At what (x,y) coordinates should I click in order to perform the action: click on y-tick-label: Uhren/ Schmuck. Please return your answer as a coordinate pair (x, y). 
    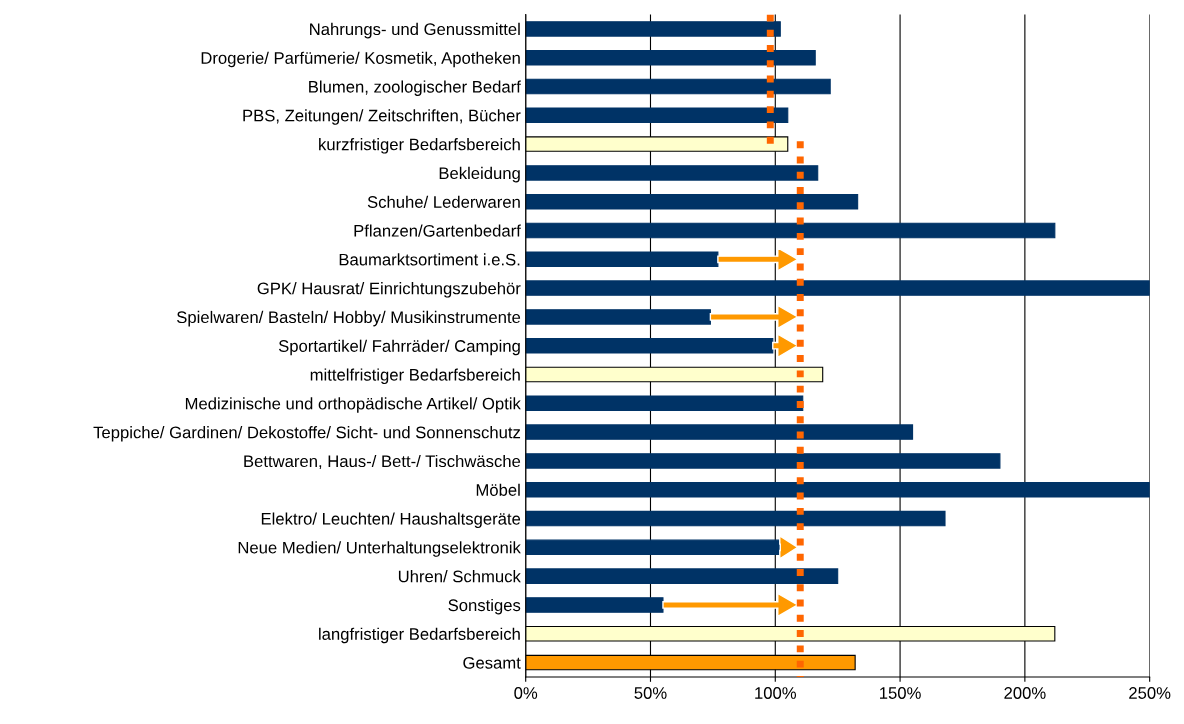
    Looking at the image, I should click on (459, 576).